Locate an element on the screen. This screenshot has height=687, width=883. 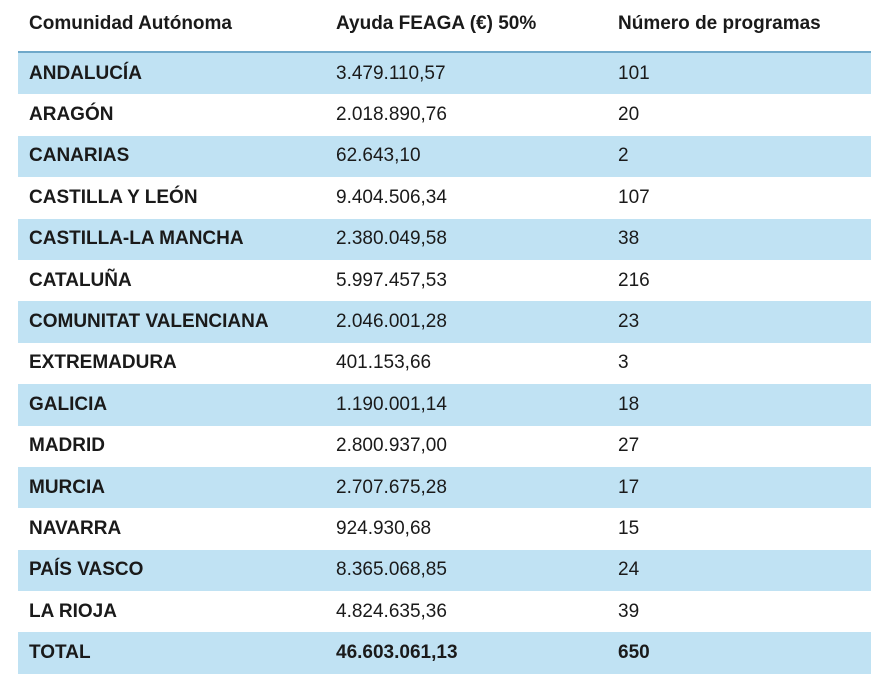
table-row: PAÍS VASCO 8.365.068,85 24 is located at coordinates (444, 570).